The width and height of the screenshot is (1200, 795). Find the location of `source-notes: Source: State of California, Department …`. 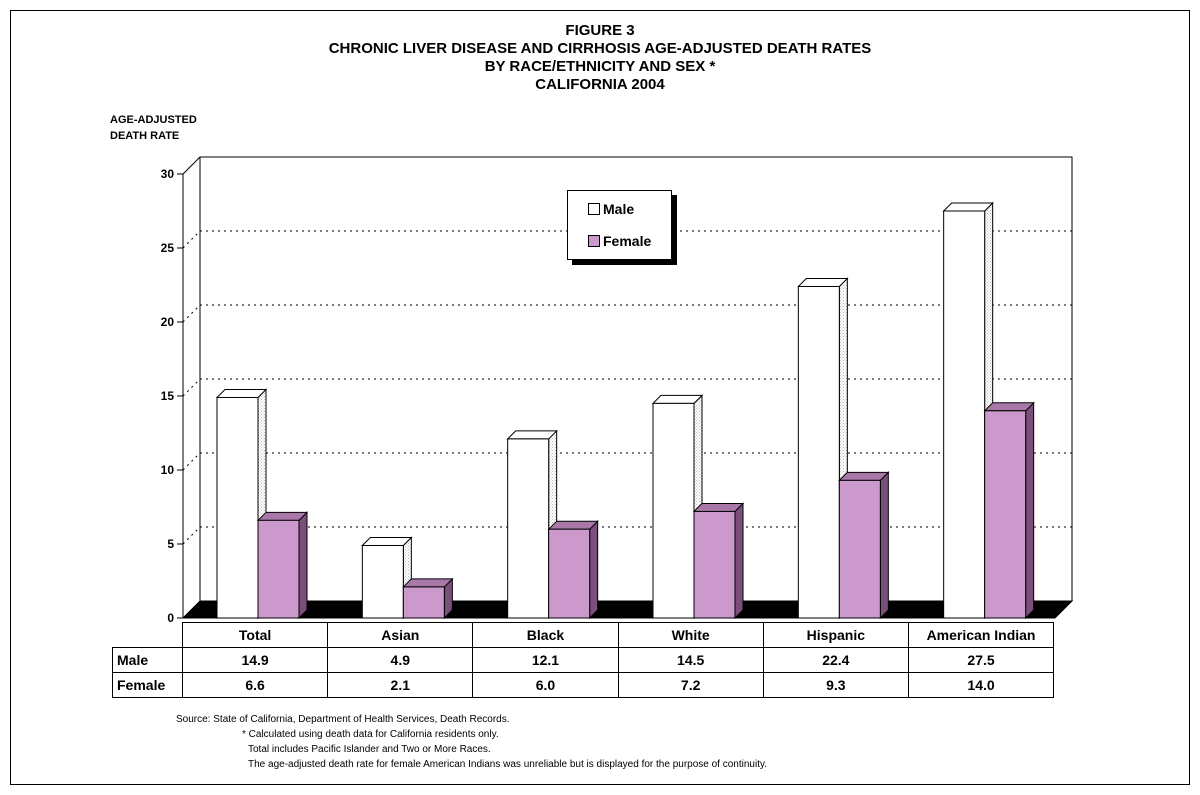

source-notes: Source: State of California, Department … is located at coordinates (471, 742).